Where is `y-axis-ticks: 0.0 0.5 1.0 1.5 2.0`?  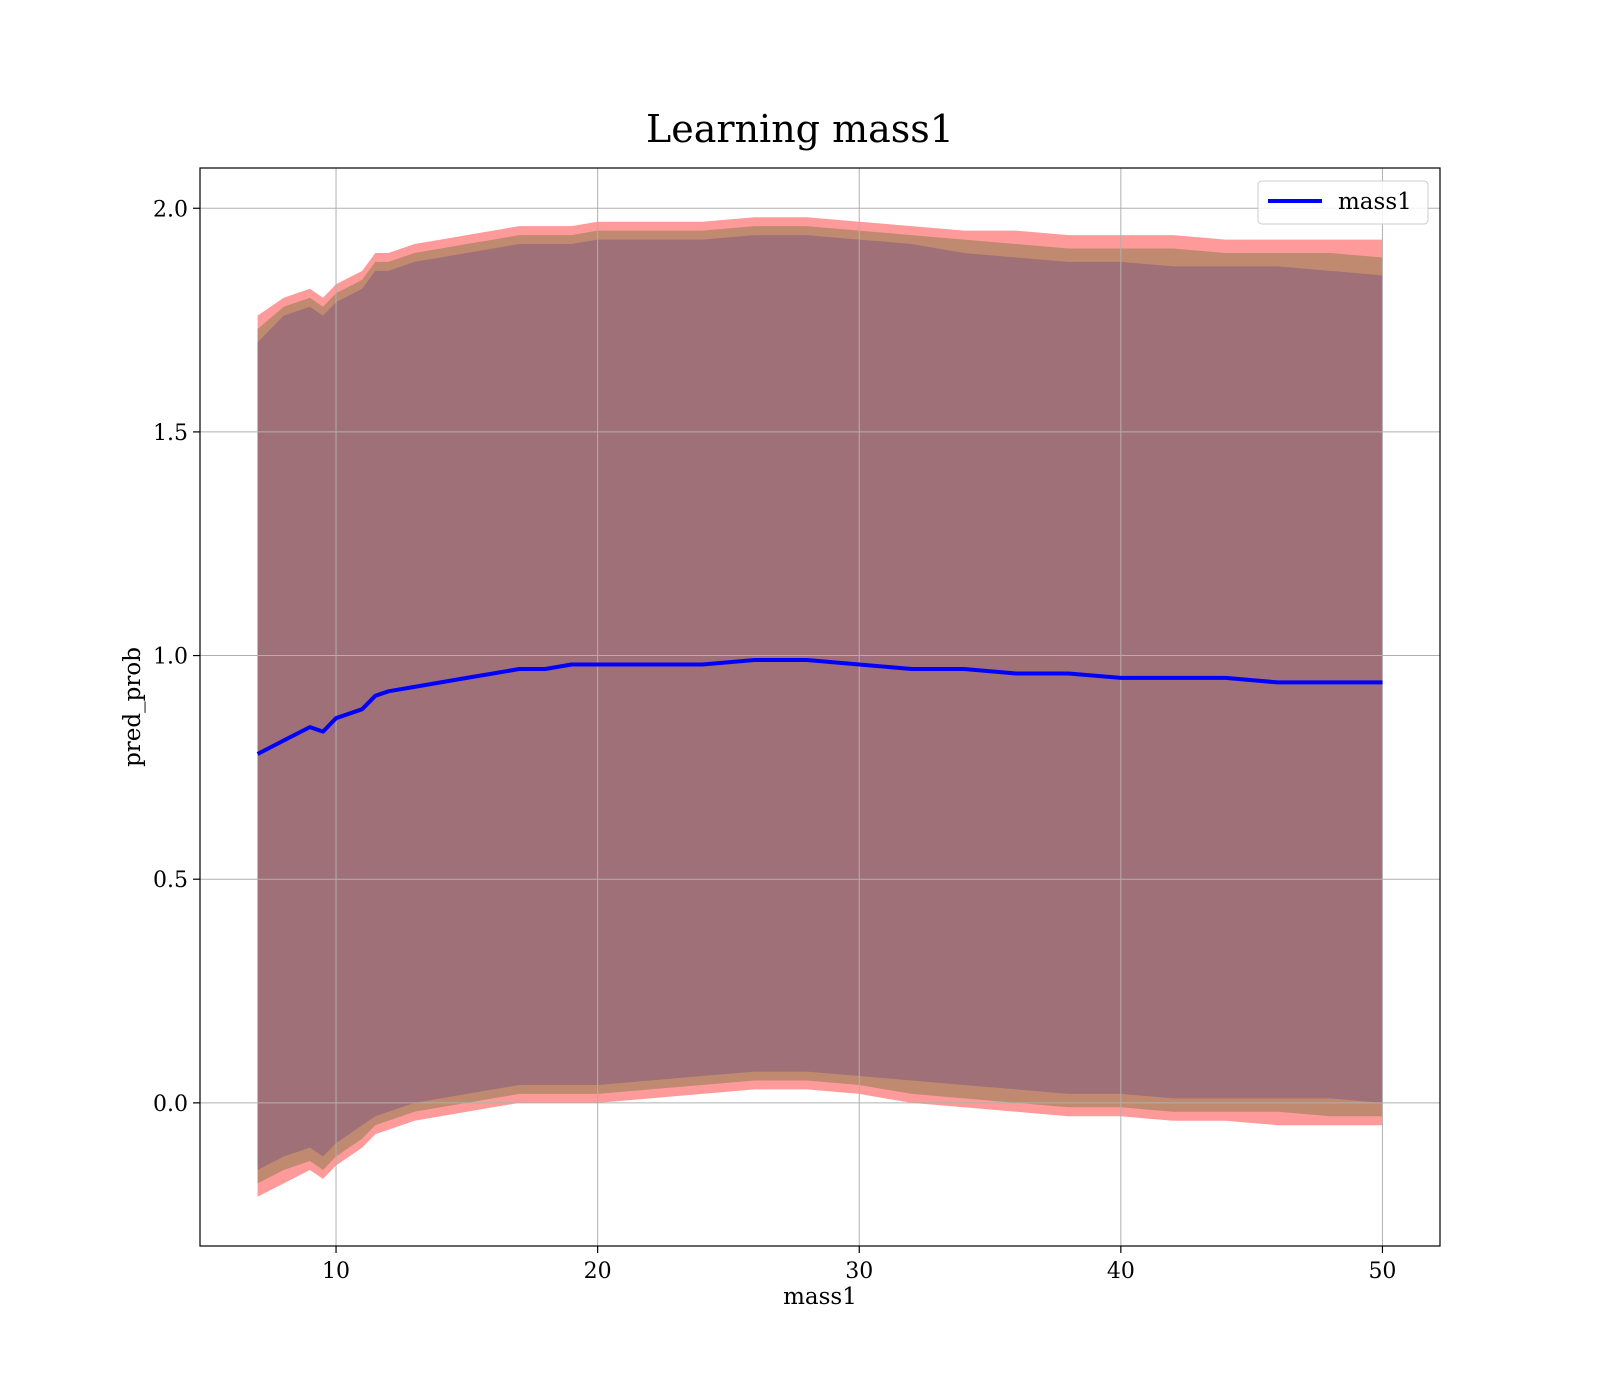
y-axis-ticks: 0.0 0.5 1.0 1.5 2.0 is located at coordinates (176, 657).